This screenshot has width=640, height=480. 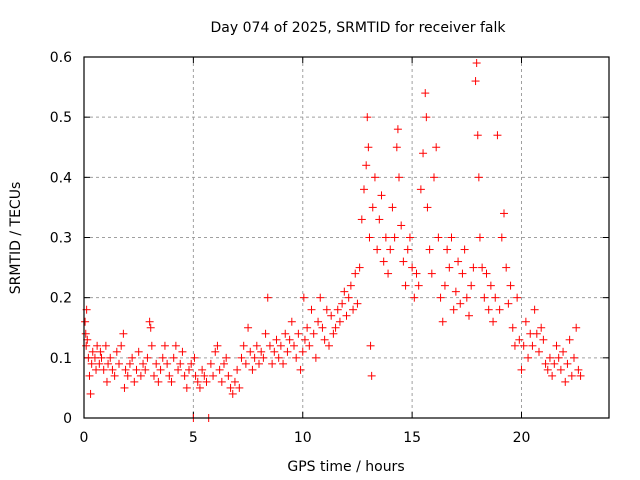 I want to click on x-tick-label: 0, so click(x=84, y=438).